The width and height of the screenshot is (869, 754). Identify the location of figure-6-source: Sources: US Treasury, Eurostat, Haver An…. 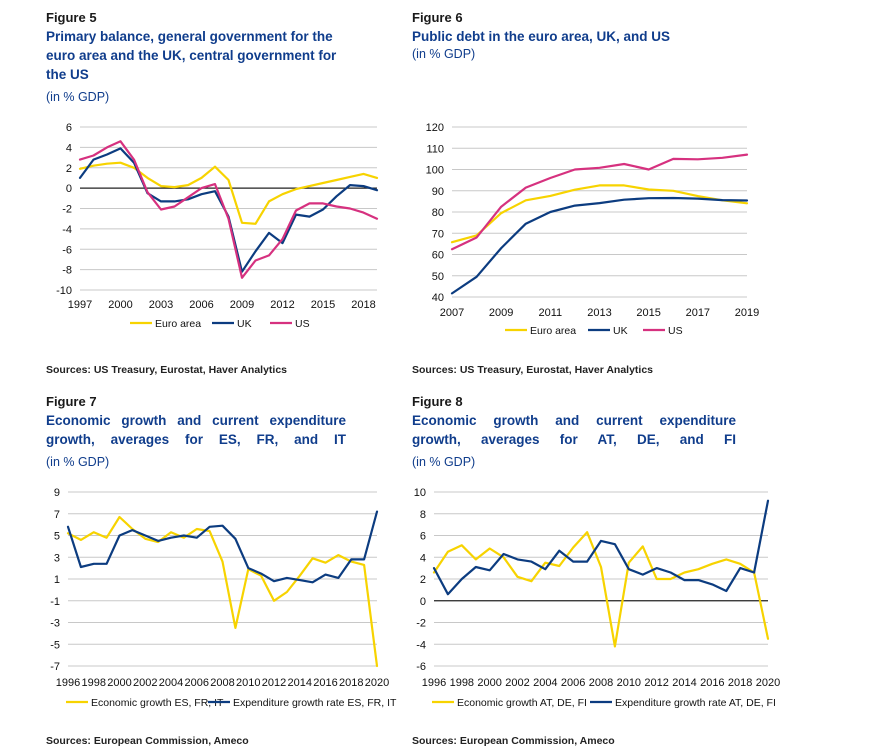
(533, 370).